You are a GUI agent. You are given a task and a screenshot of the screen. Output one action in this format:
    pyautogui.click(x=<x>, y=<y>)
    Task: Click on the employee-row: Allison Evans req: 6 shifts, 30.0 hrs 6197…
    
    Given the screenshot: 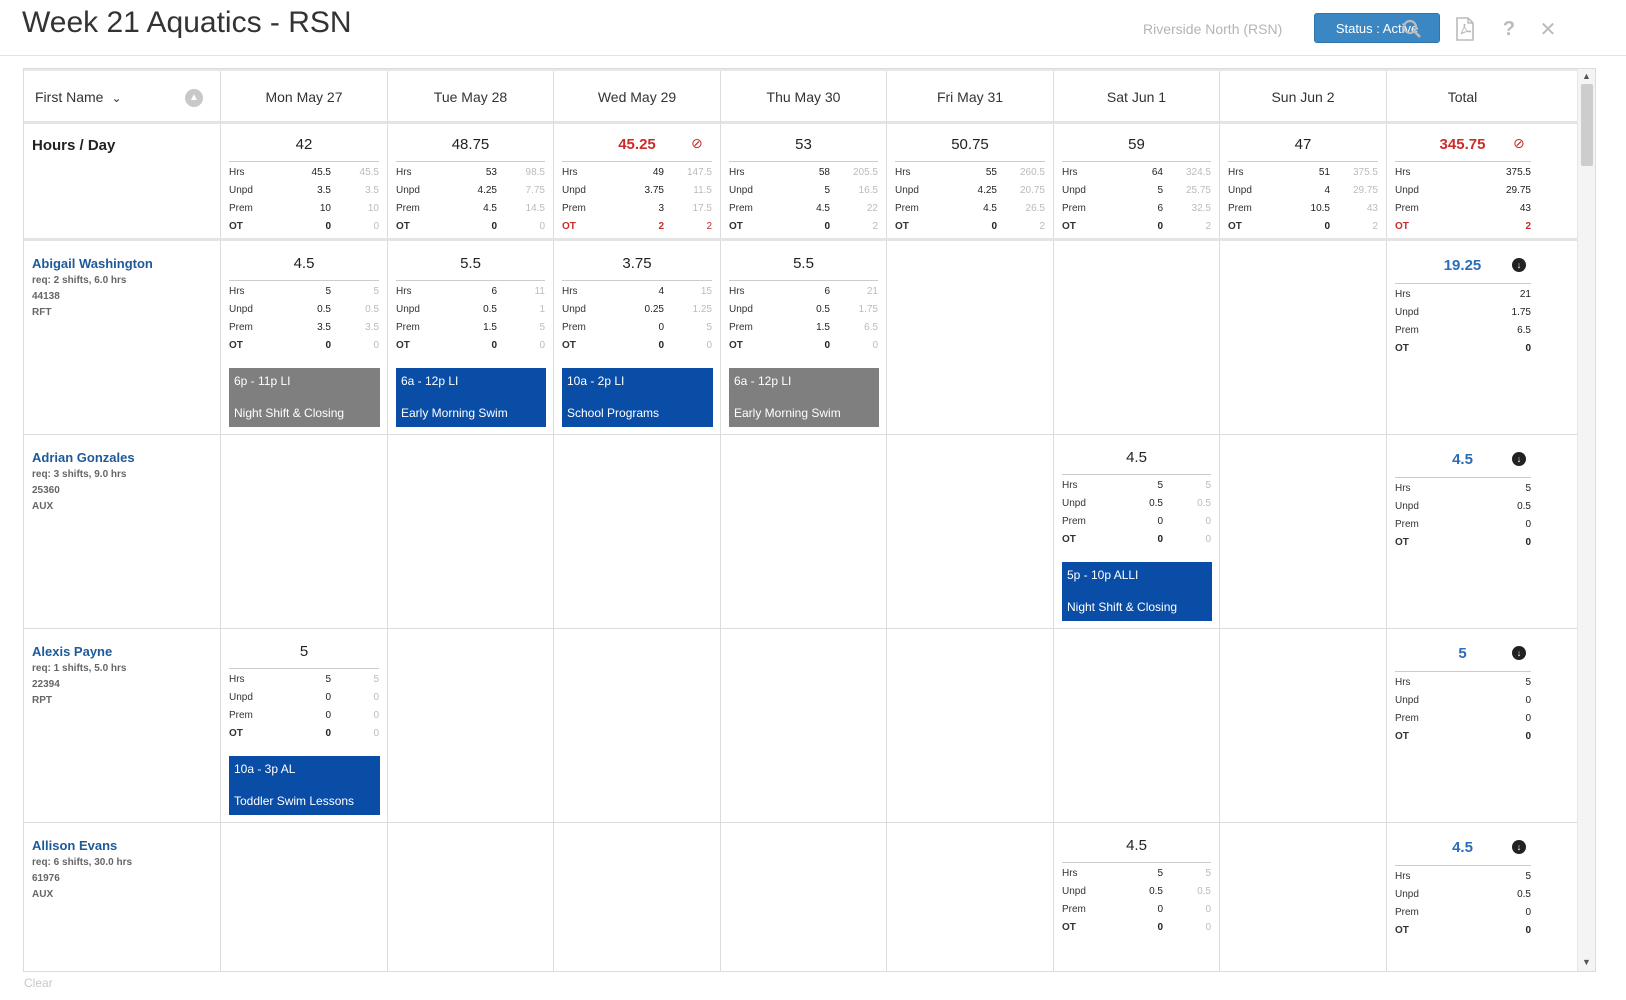 What is the action you would take?
    pyautogui.click(x=809, y=897)
    